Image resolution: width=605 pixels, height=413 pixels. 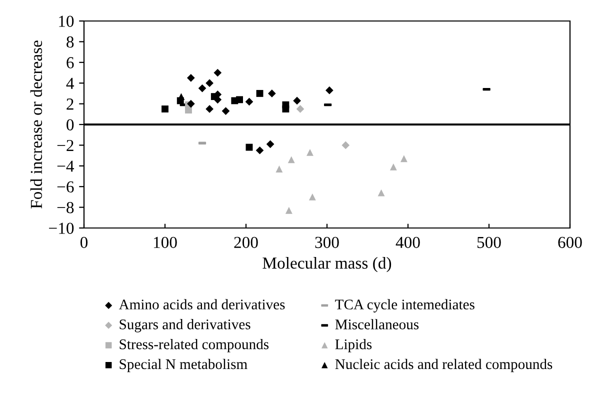 I want to click on legend-label: Miscellaneous, so click(x=377, y=324).